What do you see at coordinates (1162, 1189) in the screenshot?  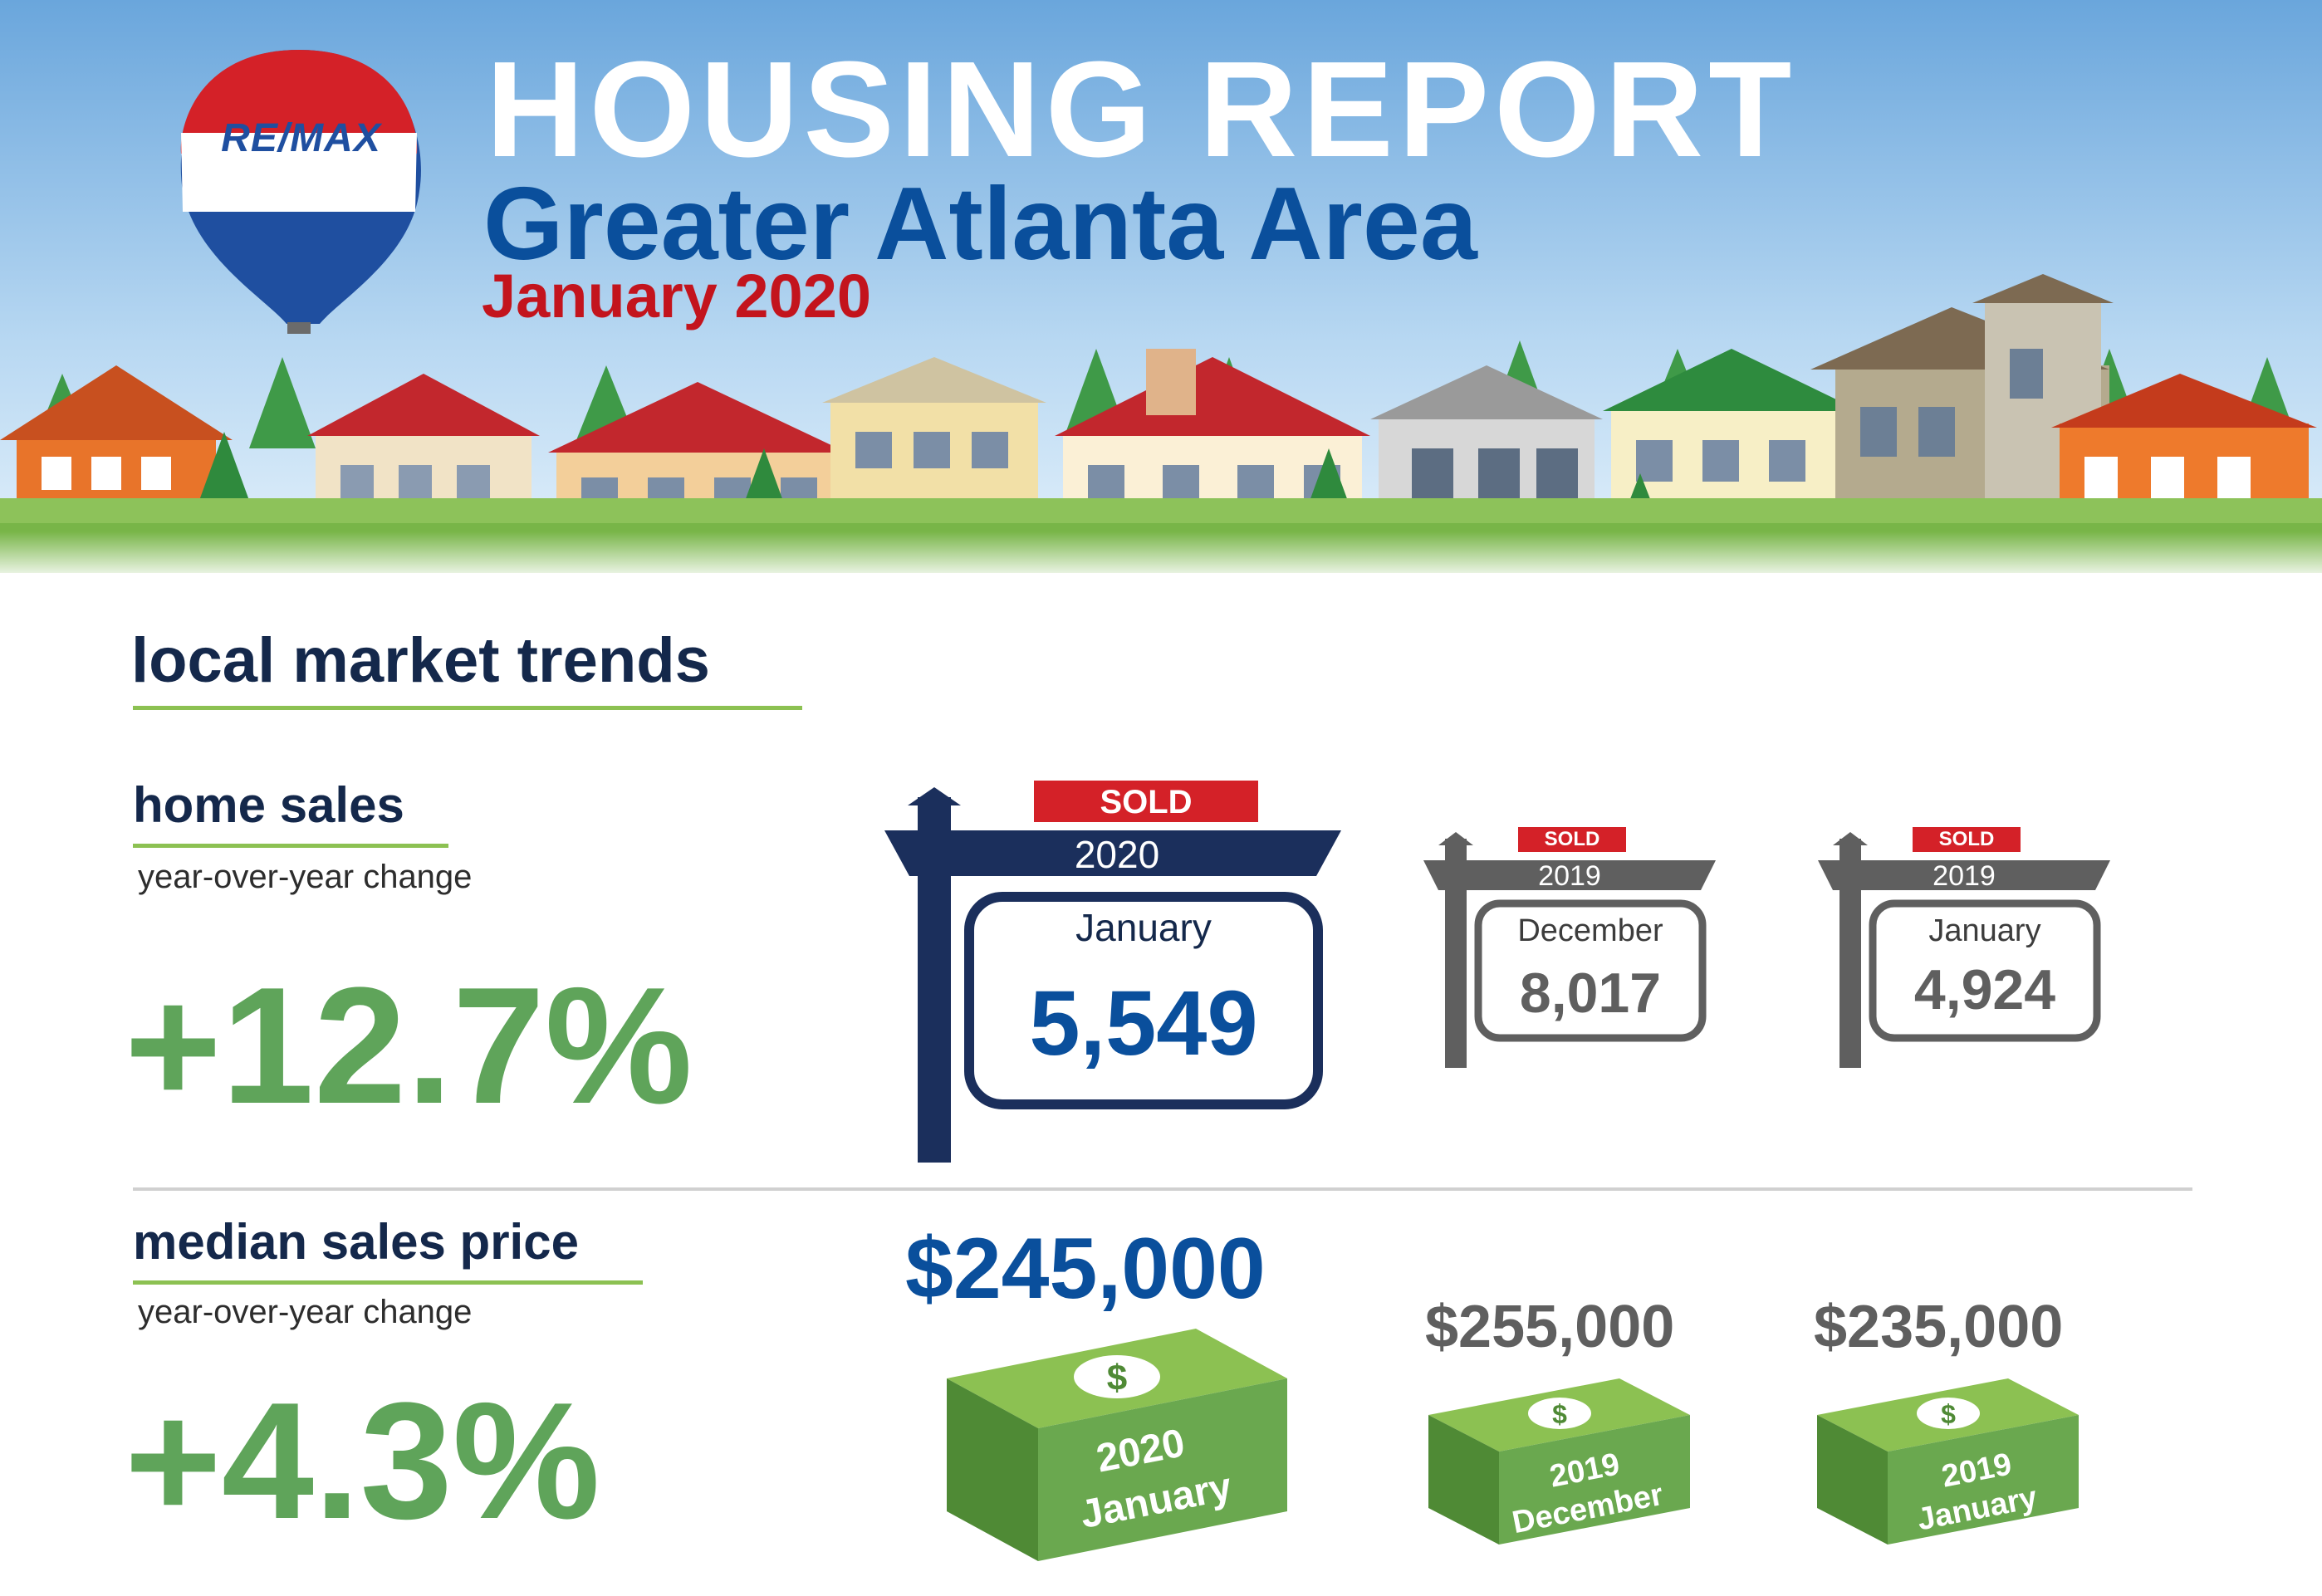 I see `section-divider` at bounding box center [1162, 1189].